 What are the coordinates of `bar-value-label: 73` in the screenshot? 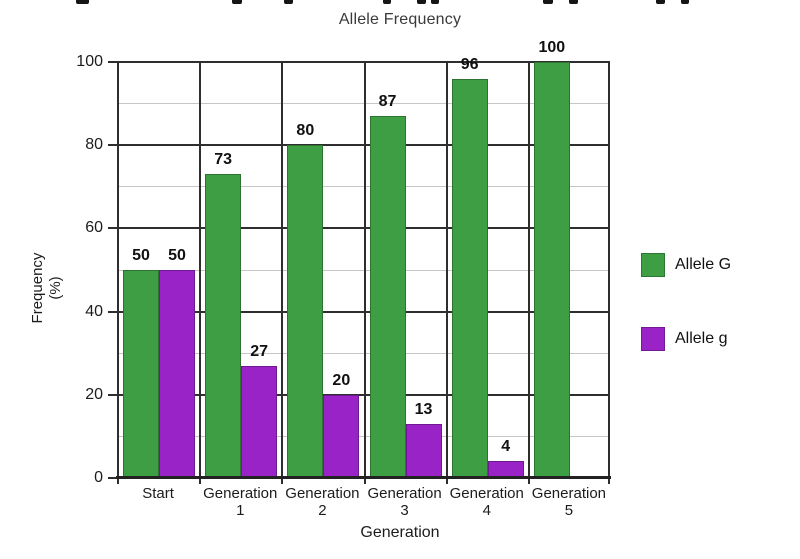 It's located at (223, 160).